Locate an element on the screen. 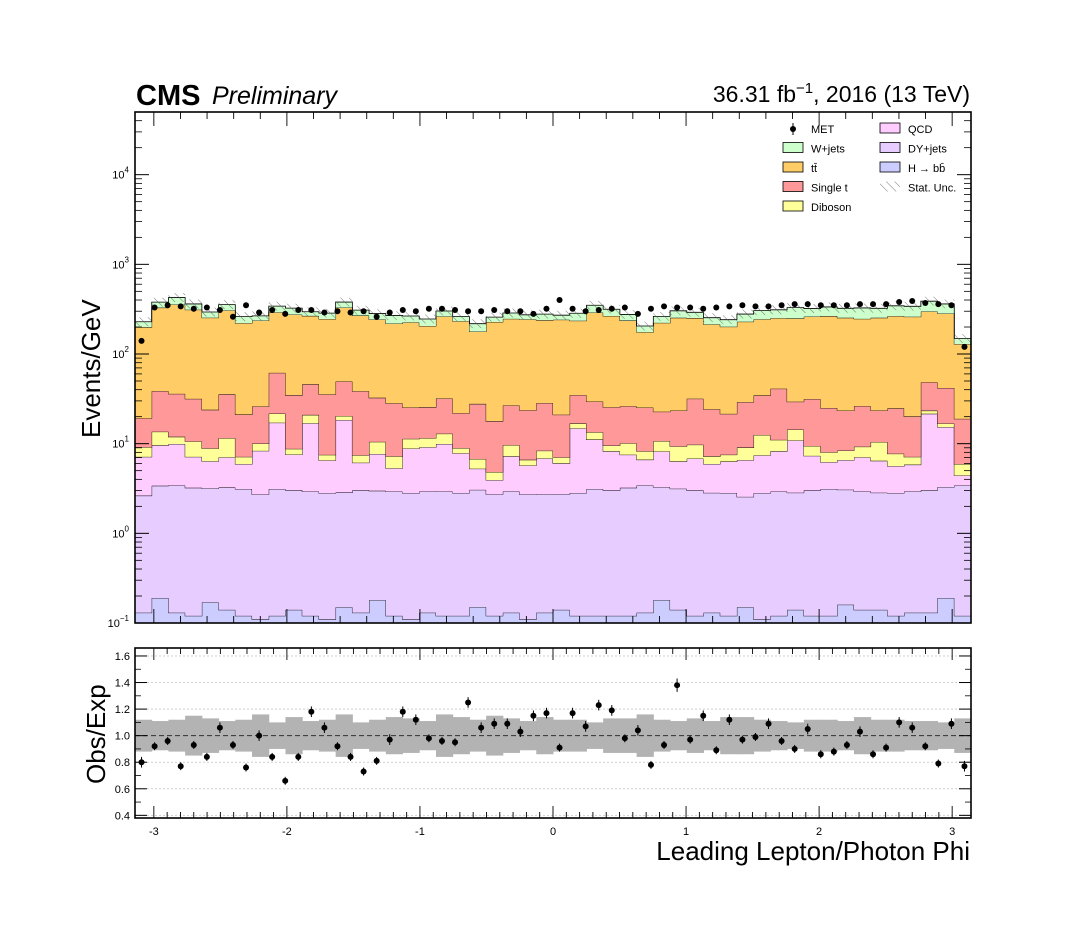 This screenshot has height=936, width=1080. ratio-points is located at coordinates (553, 731).